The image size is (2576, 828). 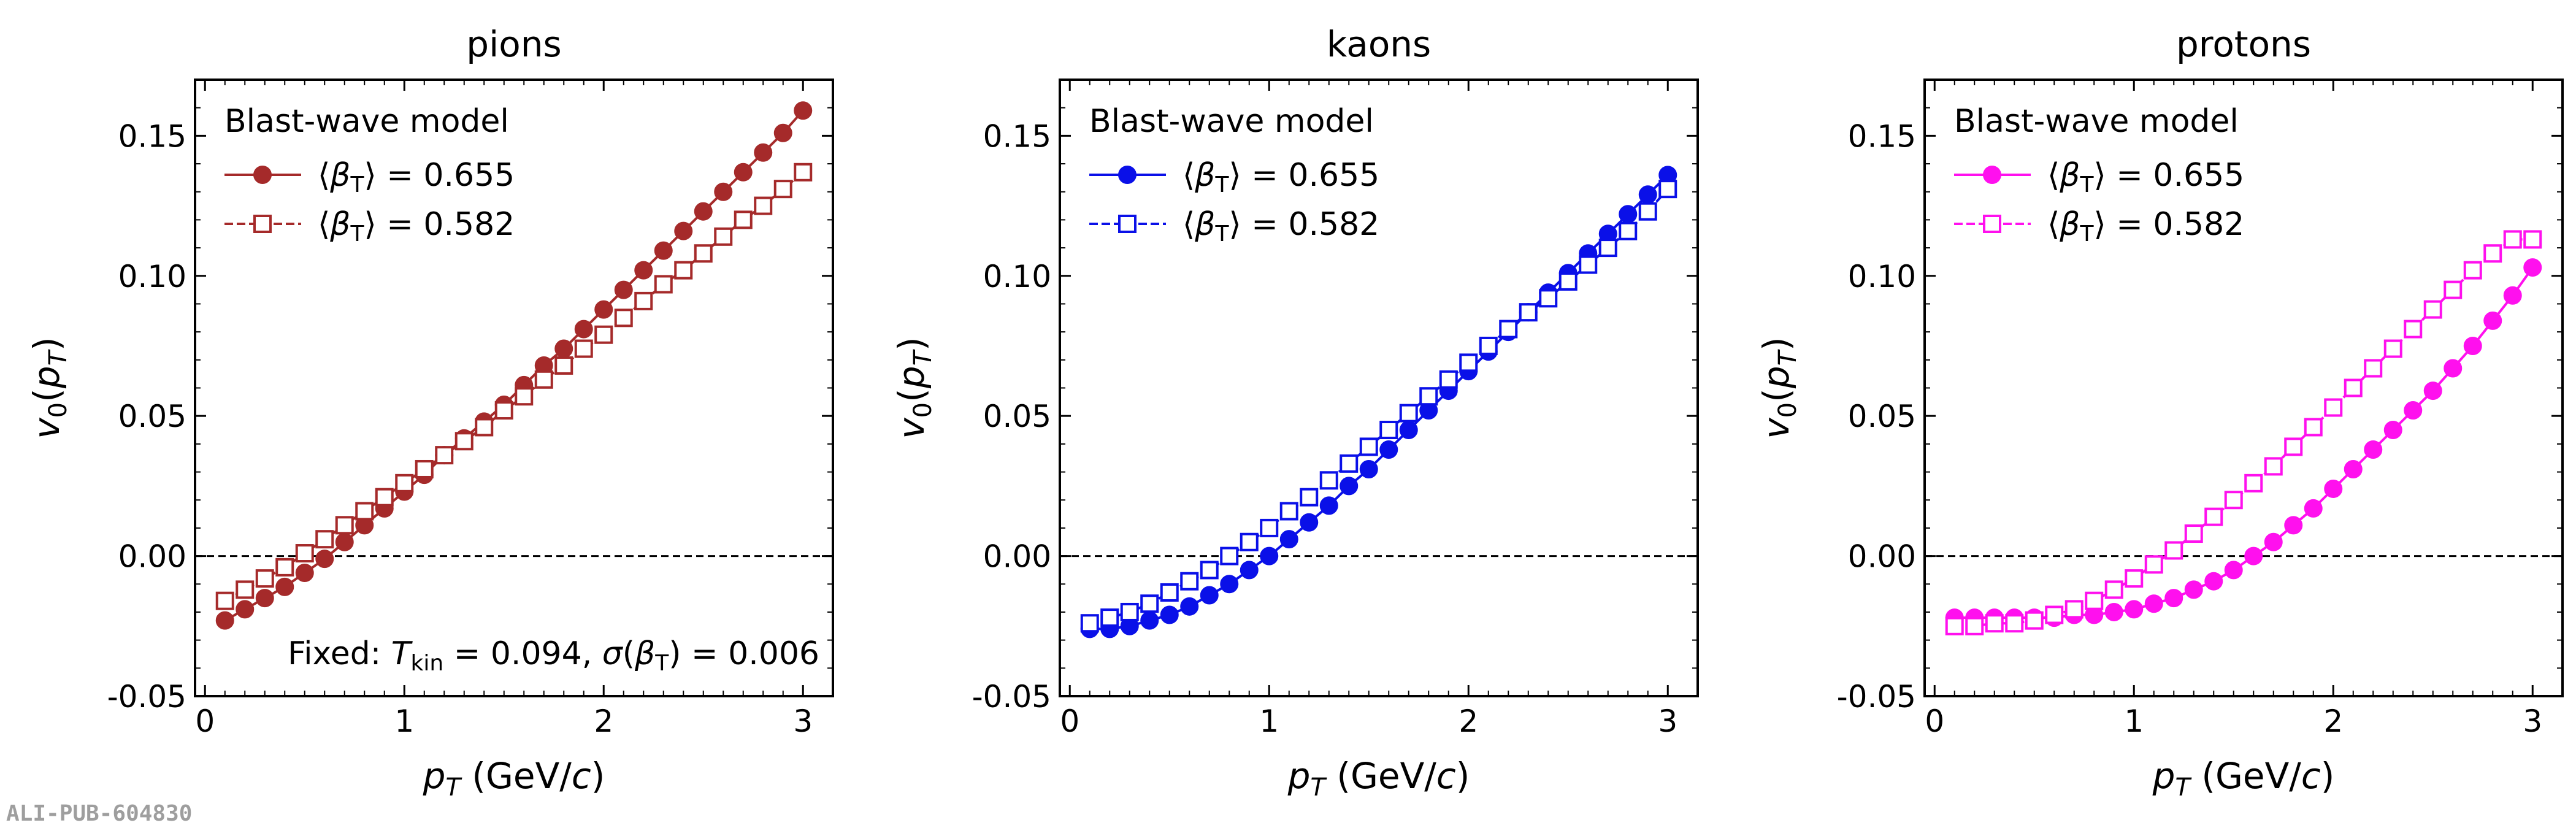 I want to click on chart-title: kaons, so click(x=1379, y=44).